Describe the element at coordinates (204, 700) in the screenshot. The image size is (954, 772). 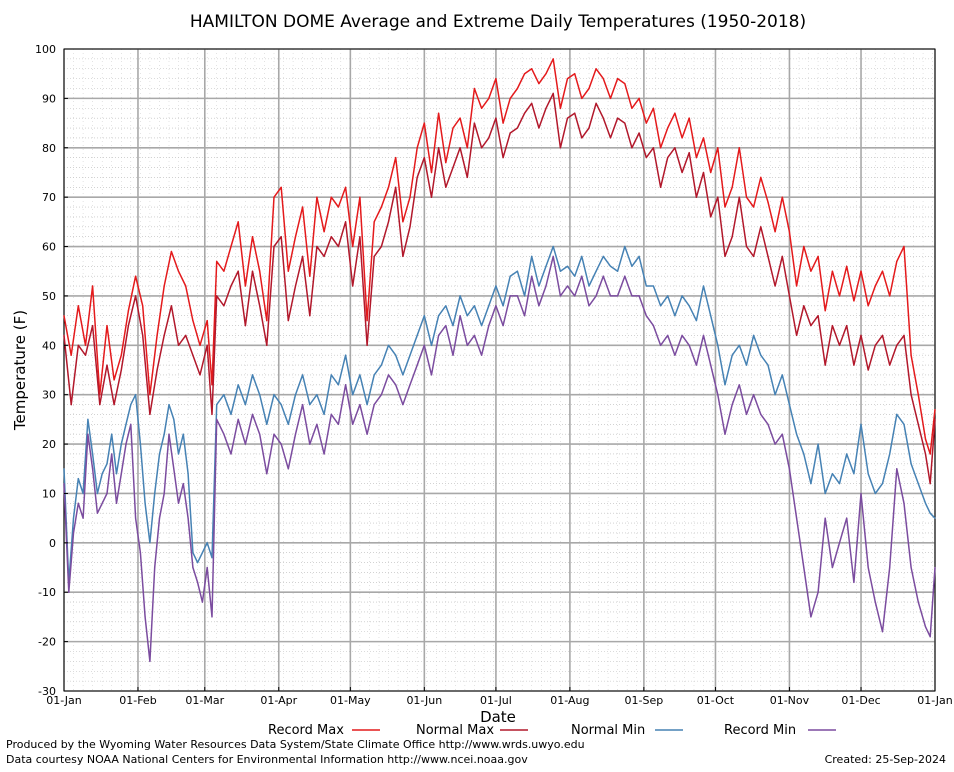
I see `x-tick-label: 01-Mar` at that location.